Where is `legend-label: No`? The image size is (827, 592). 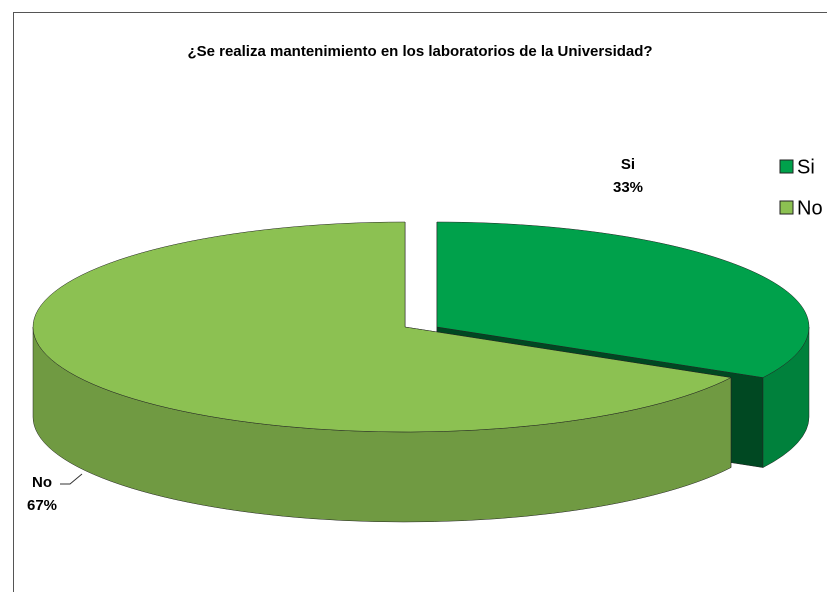
legend-label: No is located at coordinates (810, 208).